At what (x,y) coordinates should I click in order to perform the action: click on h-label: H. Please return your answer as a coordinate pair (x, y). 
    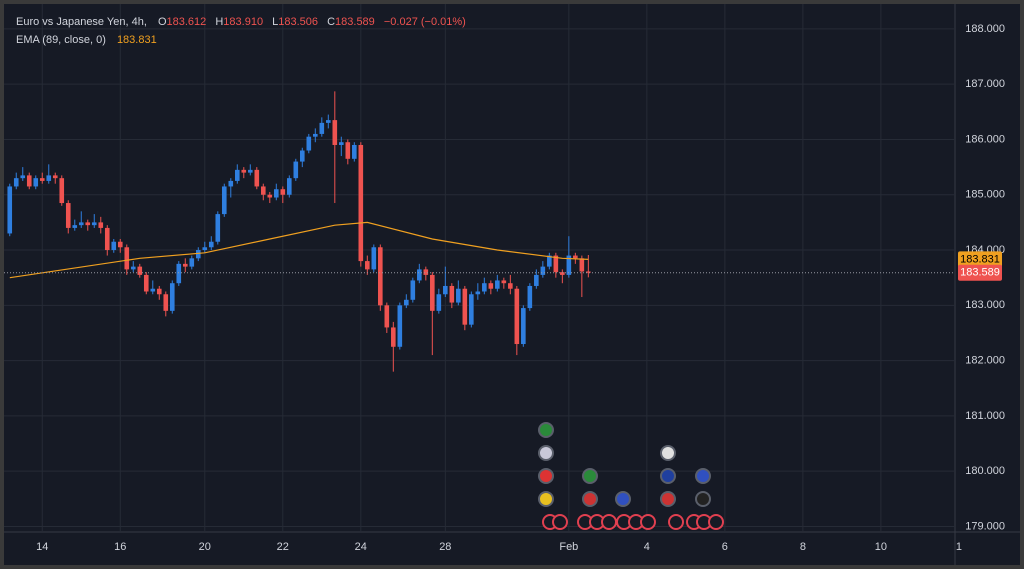
    Looking at the image, I should click on (219, 22).